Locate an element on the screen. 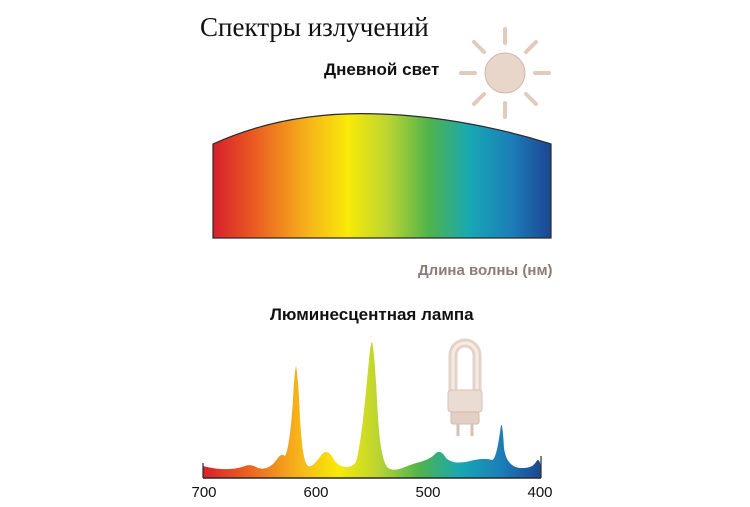  tick-label-600: 600 is located at coordinates (316, 492).